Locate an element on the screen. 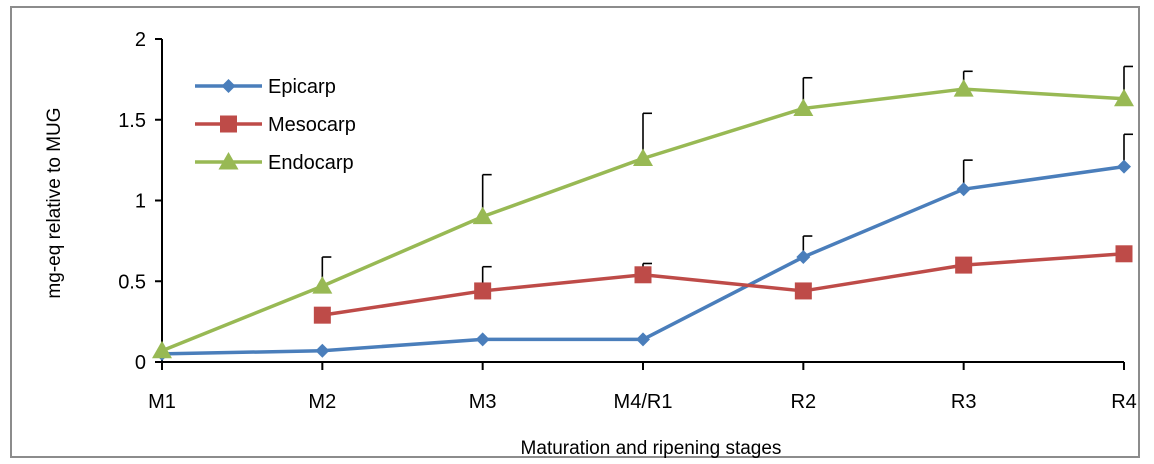  legend: Epicarp Mesocarp Endocarp is located at coordinates (275, 125).